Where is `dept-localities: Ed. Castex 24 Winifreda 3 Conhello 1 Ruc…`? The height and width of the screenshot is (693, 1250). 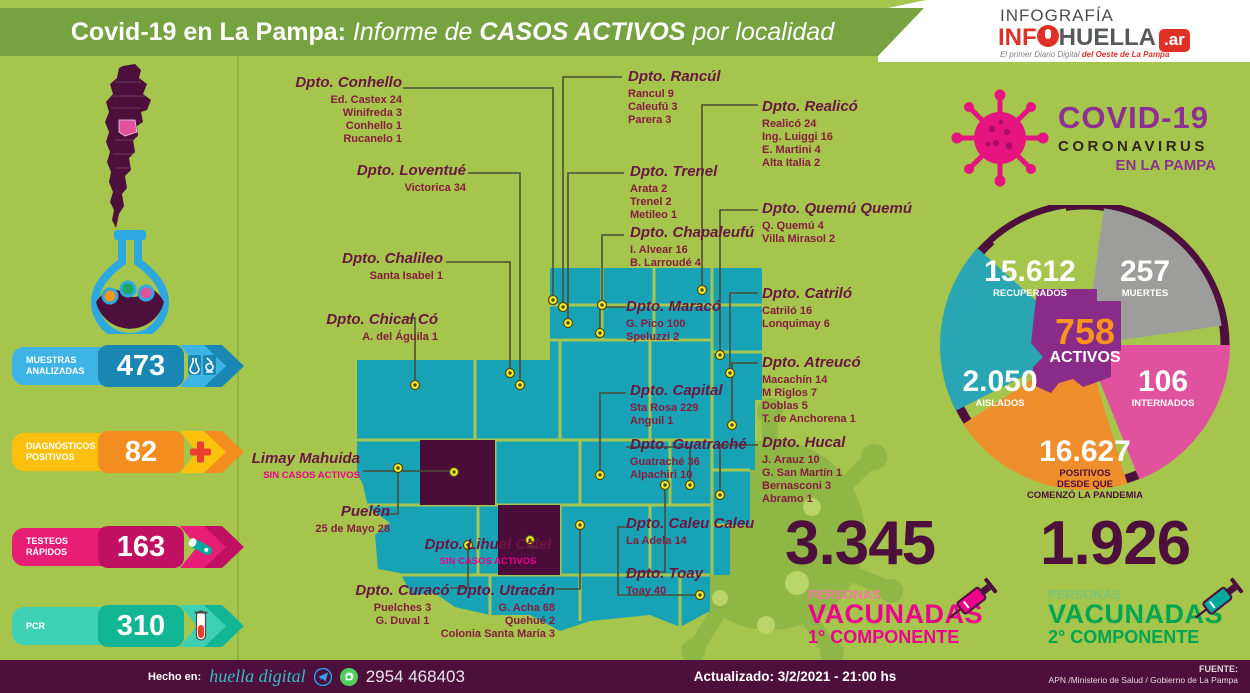 dept-localities: Ed. Castex 24 Winifreda 3 Conhello 1 Ruc… is located at coordinates (366, 119).